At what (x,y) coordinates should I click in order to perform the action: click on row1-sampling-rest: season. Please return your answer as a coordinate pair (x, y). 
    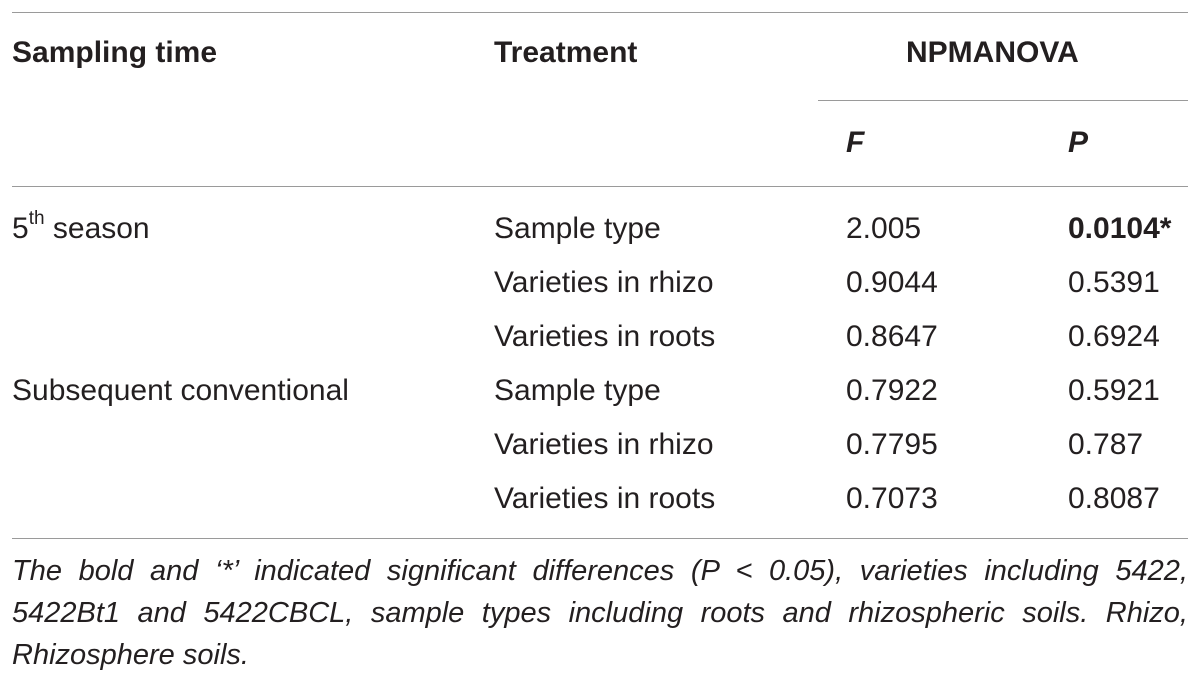
    Looking at the image, I should click on (97, 228).